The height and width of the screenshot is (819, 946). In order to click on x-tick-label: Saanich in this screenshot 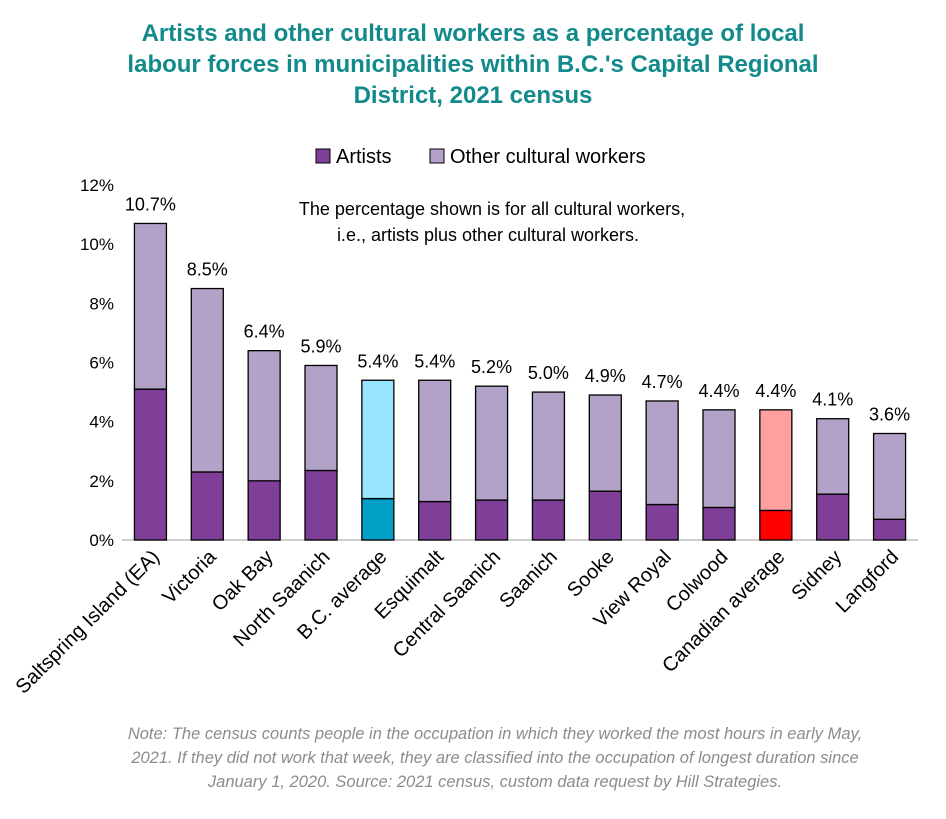, I will do `click(528, 579)`.